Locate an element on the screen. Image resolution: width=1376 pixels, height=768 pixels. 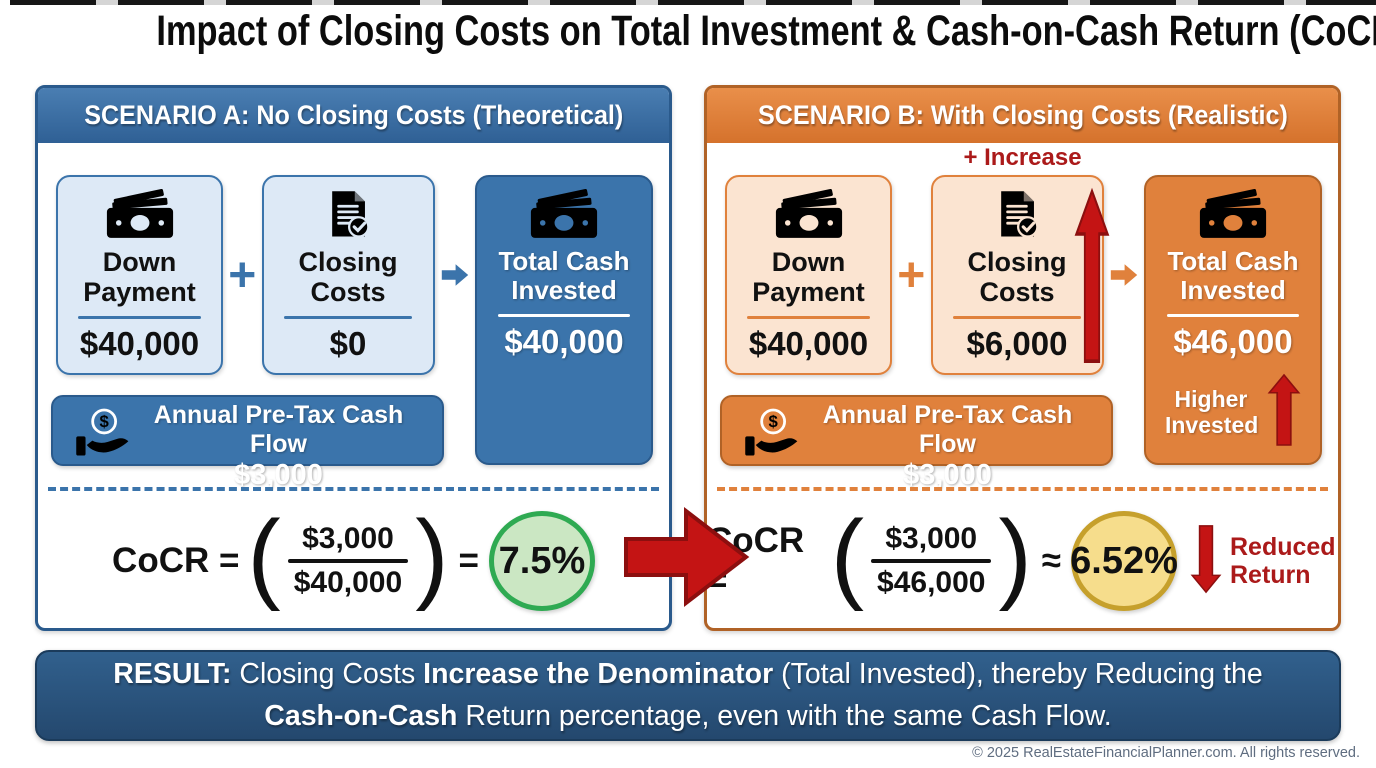
fraction-denominator: $46,000 is located at coordinates (931, 582).